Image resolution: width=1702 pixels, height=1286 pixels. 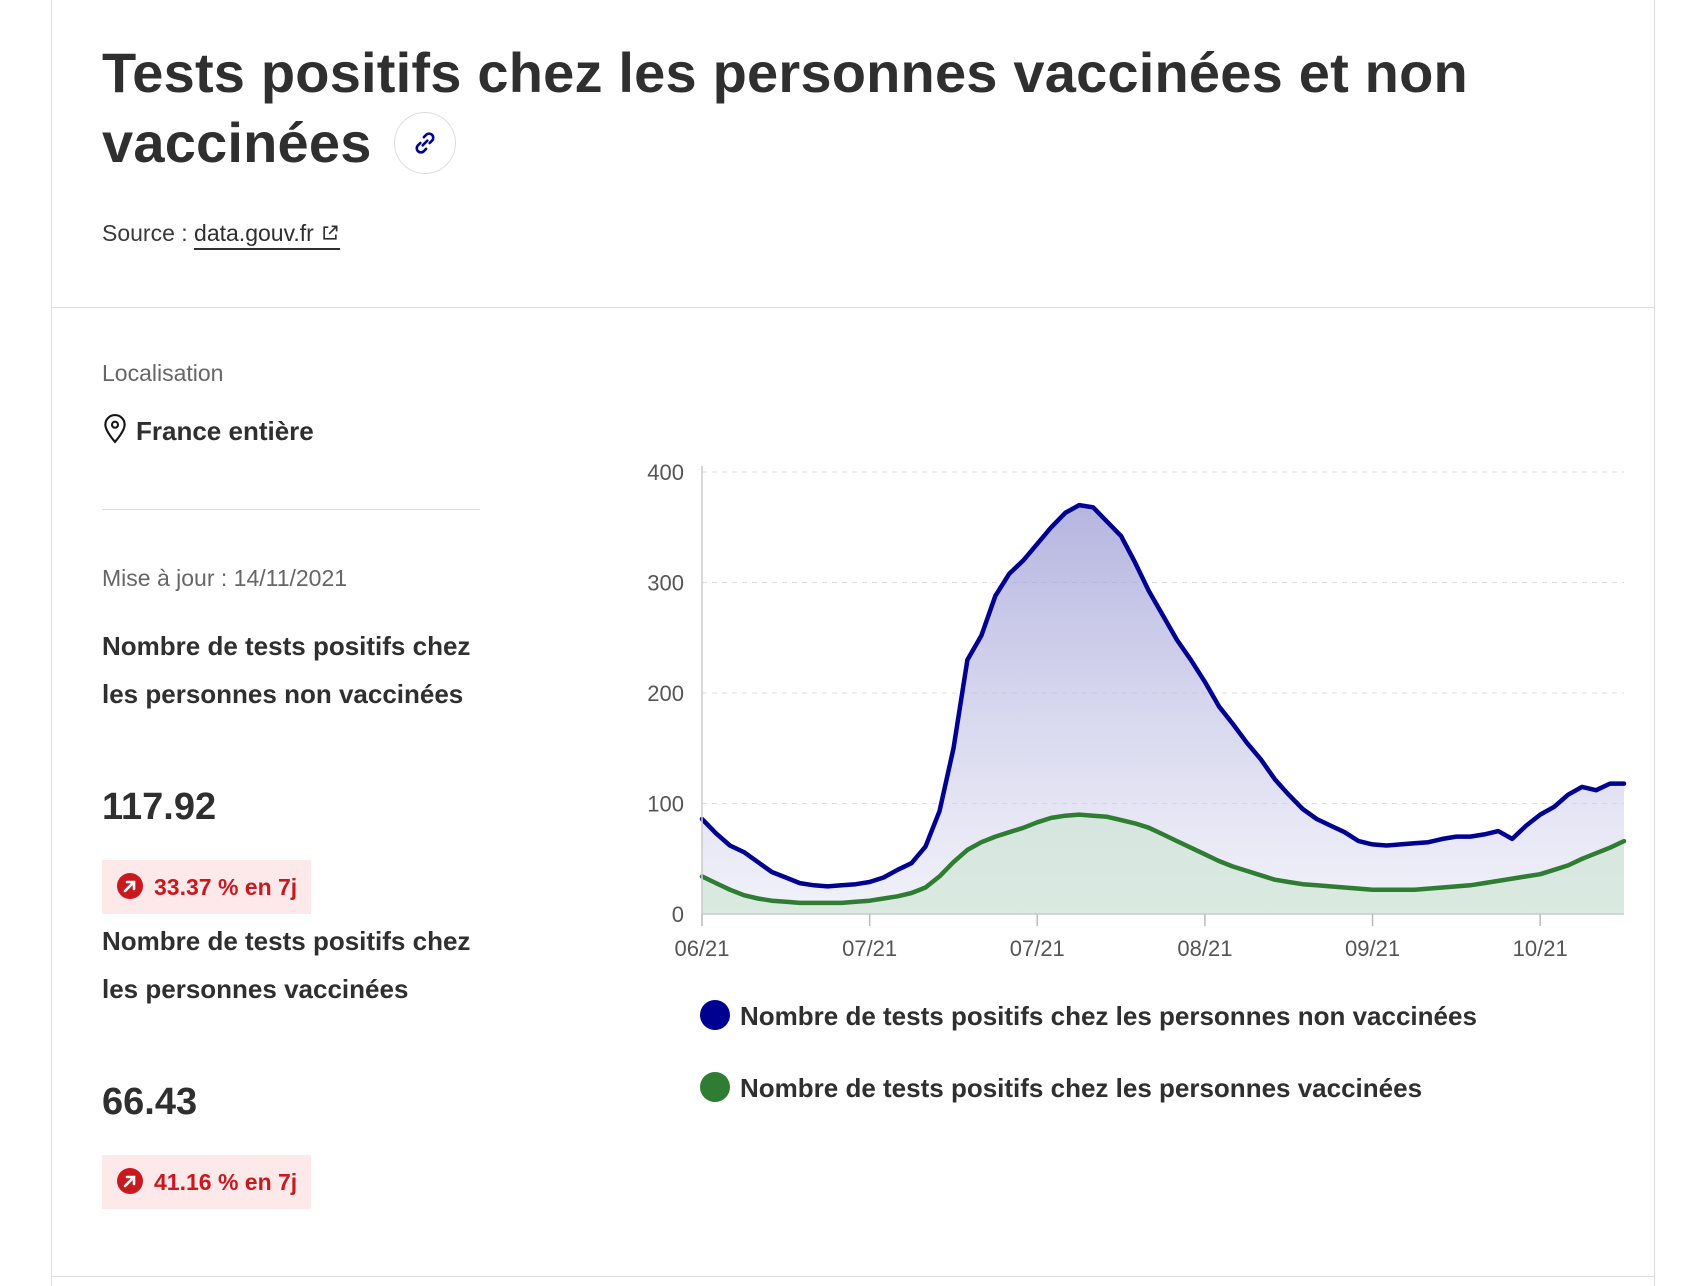 What do you see at coordinates (1204, 948) in the screenshot?
I see `x-tick-label: 08/21` at bounding box center [1204, 948].